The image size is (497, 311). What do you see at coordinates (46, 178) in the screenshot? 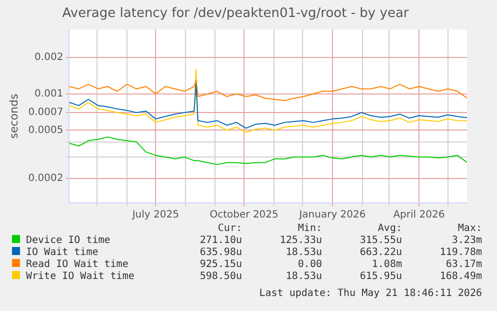
I see `y-tick-label: 0.0002` at bounding box center [46, 178].